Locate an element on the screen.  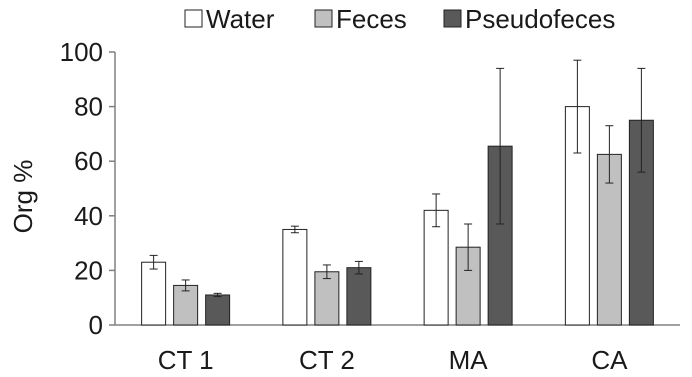
bar-feces-ct2 is located at coordinates (327, 298).